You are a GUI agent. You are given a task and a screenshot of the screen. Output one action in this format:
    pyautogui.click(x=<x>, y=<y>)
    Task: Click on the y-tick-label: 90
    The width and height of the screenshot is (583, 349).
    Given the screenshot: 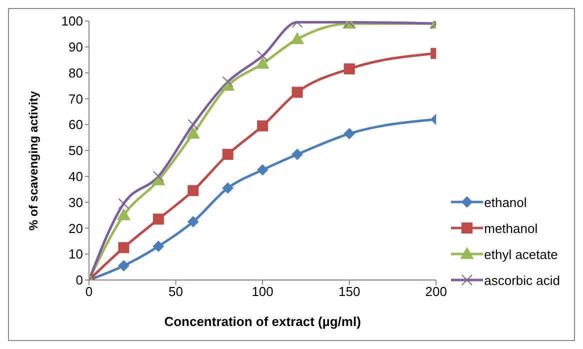 What is the action you would take?
    pyautogui.click(x=75, y=47)
    